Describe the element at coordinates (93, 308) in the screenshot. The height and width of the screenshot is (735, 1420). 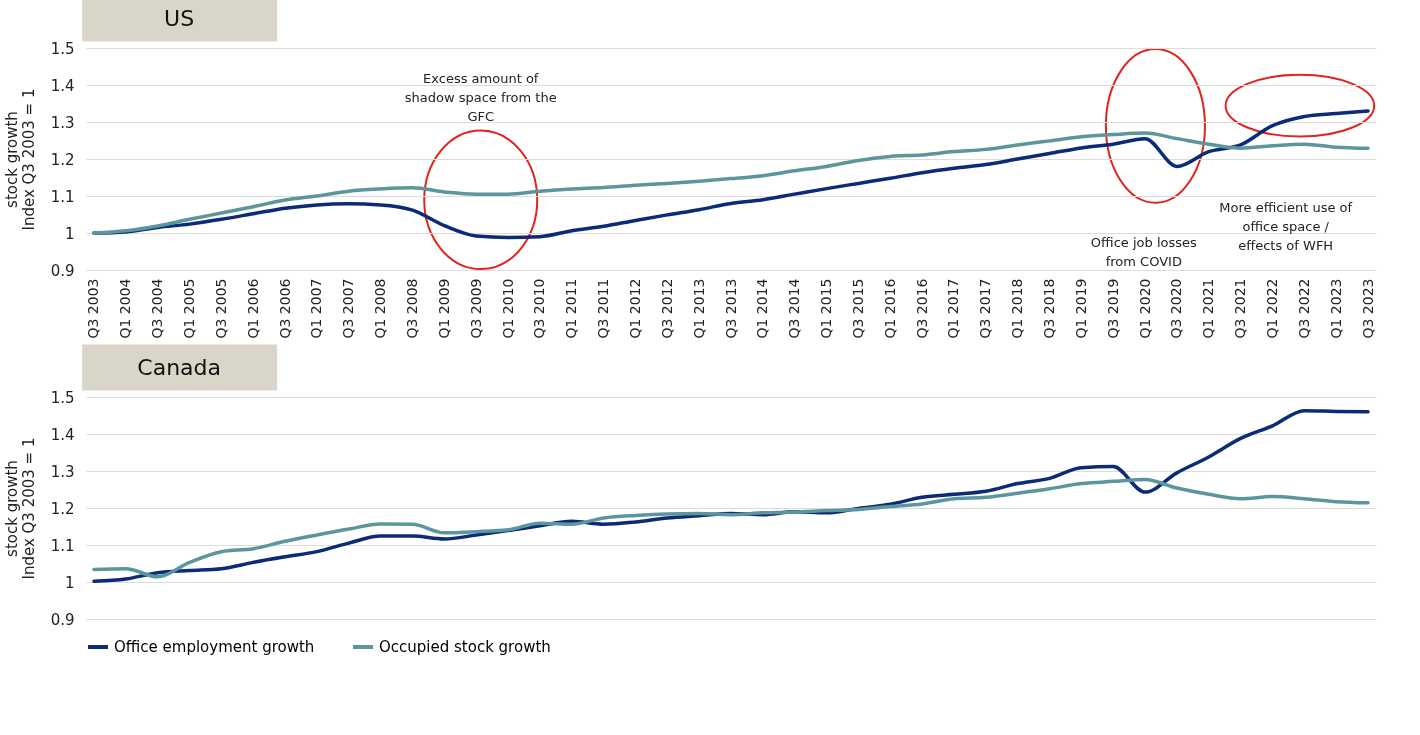
I see `x-tick-label: Q3 2003` at that location.